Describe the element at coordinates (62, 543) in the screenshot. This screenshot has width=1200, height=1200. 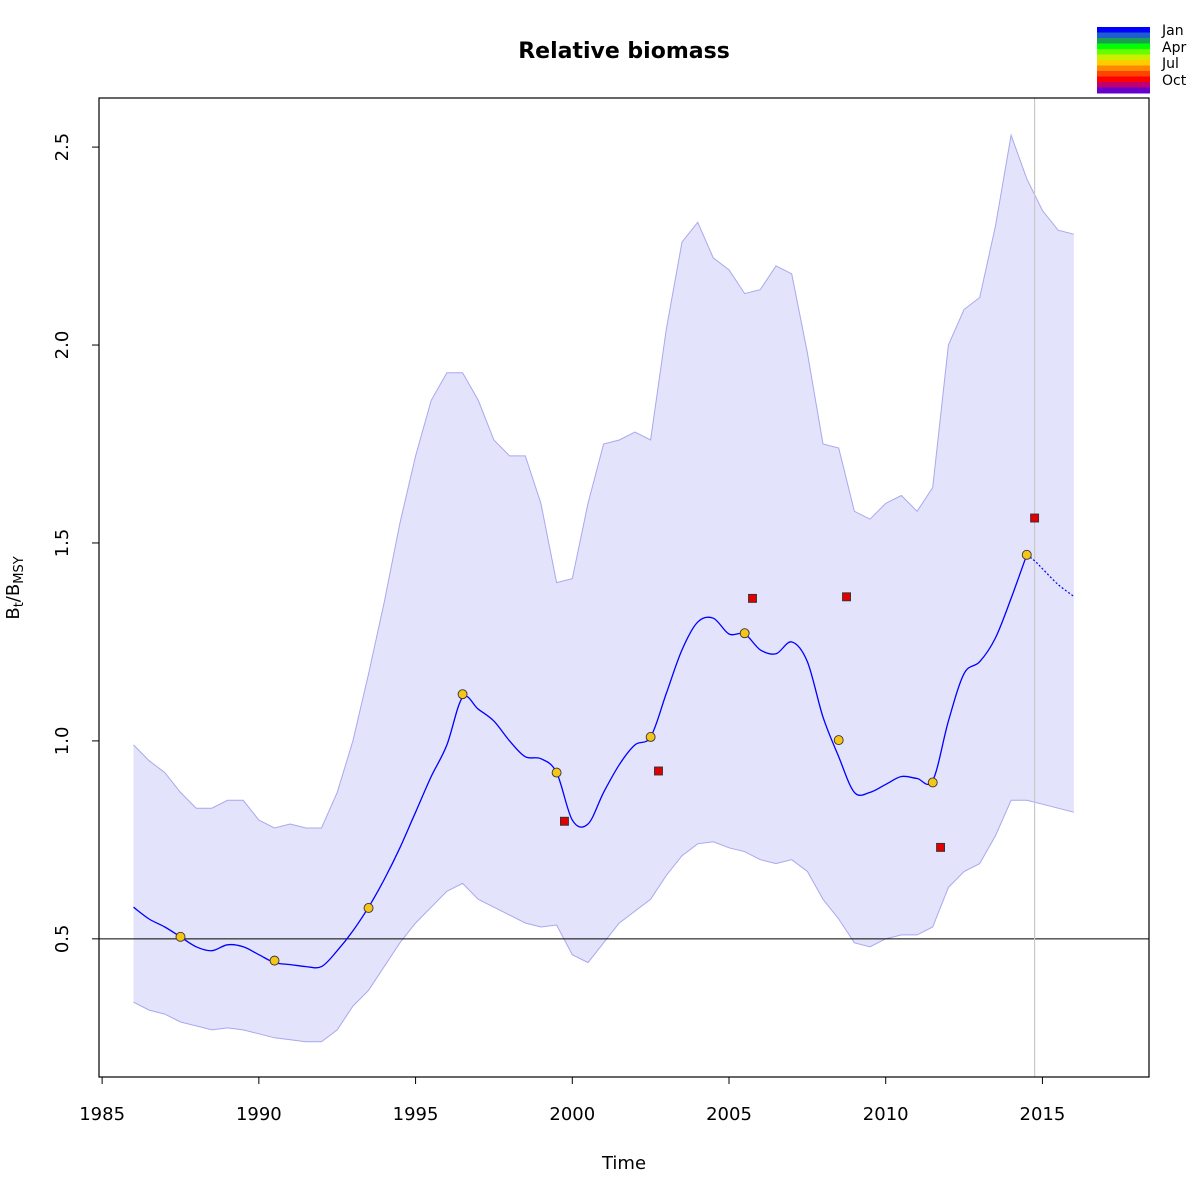
I see `y-tick-label: 1.5` at that location.